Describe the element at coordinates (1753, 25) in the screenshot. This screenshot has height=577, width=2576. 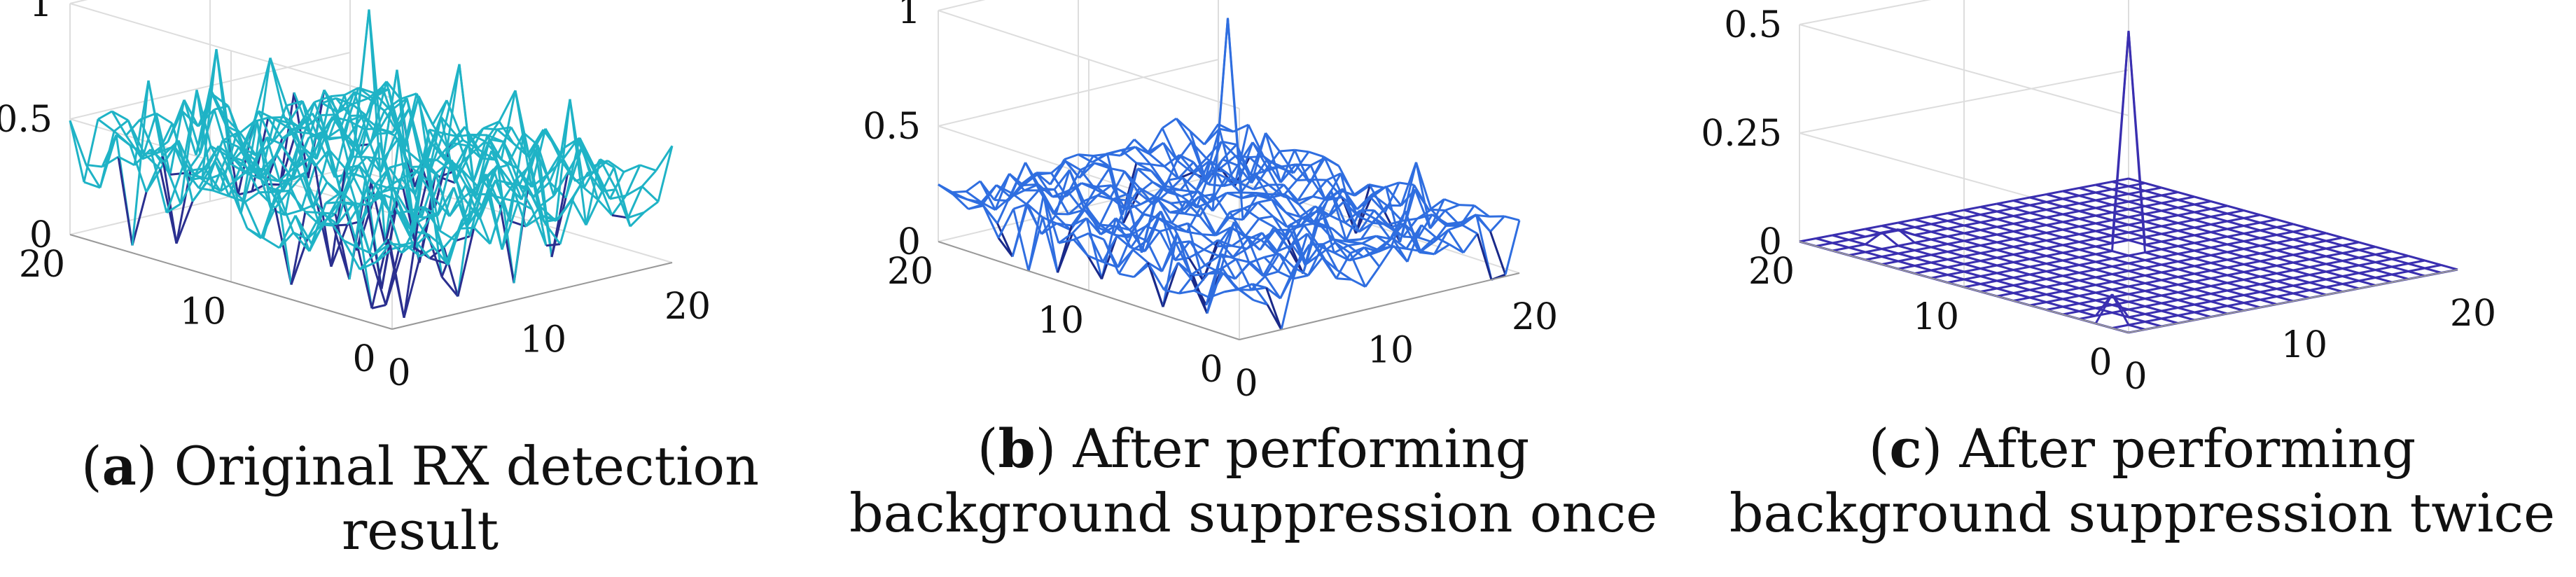
I see `z-tick-label: 0.5` at that location.